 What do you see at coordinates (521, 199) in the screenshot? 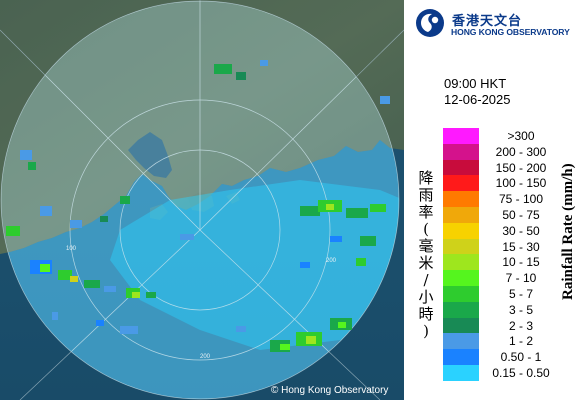
I see `legend-label: 75 - 100` at bounding box center [521, 199].